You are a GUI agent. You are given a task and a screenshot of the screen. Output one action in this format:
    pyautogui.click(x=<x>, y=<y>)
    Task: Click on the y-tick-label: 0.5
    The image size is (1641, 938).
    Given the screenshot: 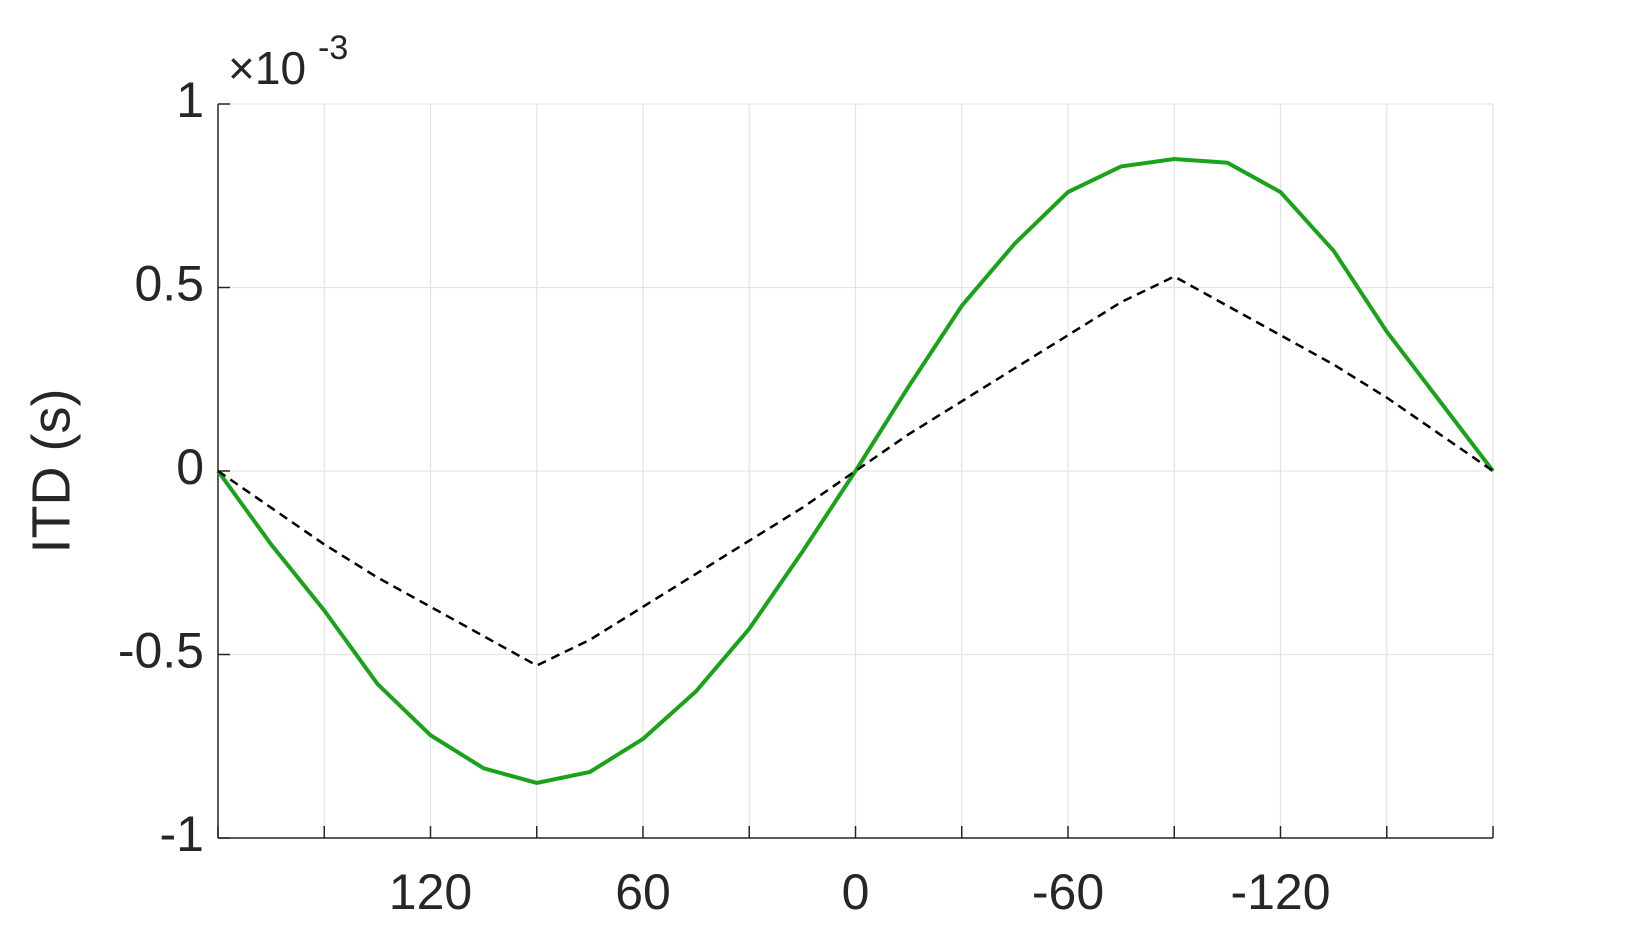 What is the action you would take?
    pyautogui.click(x=169, y=284)
    